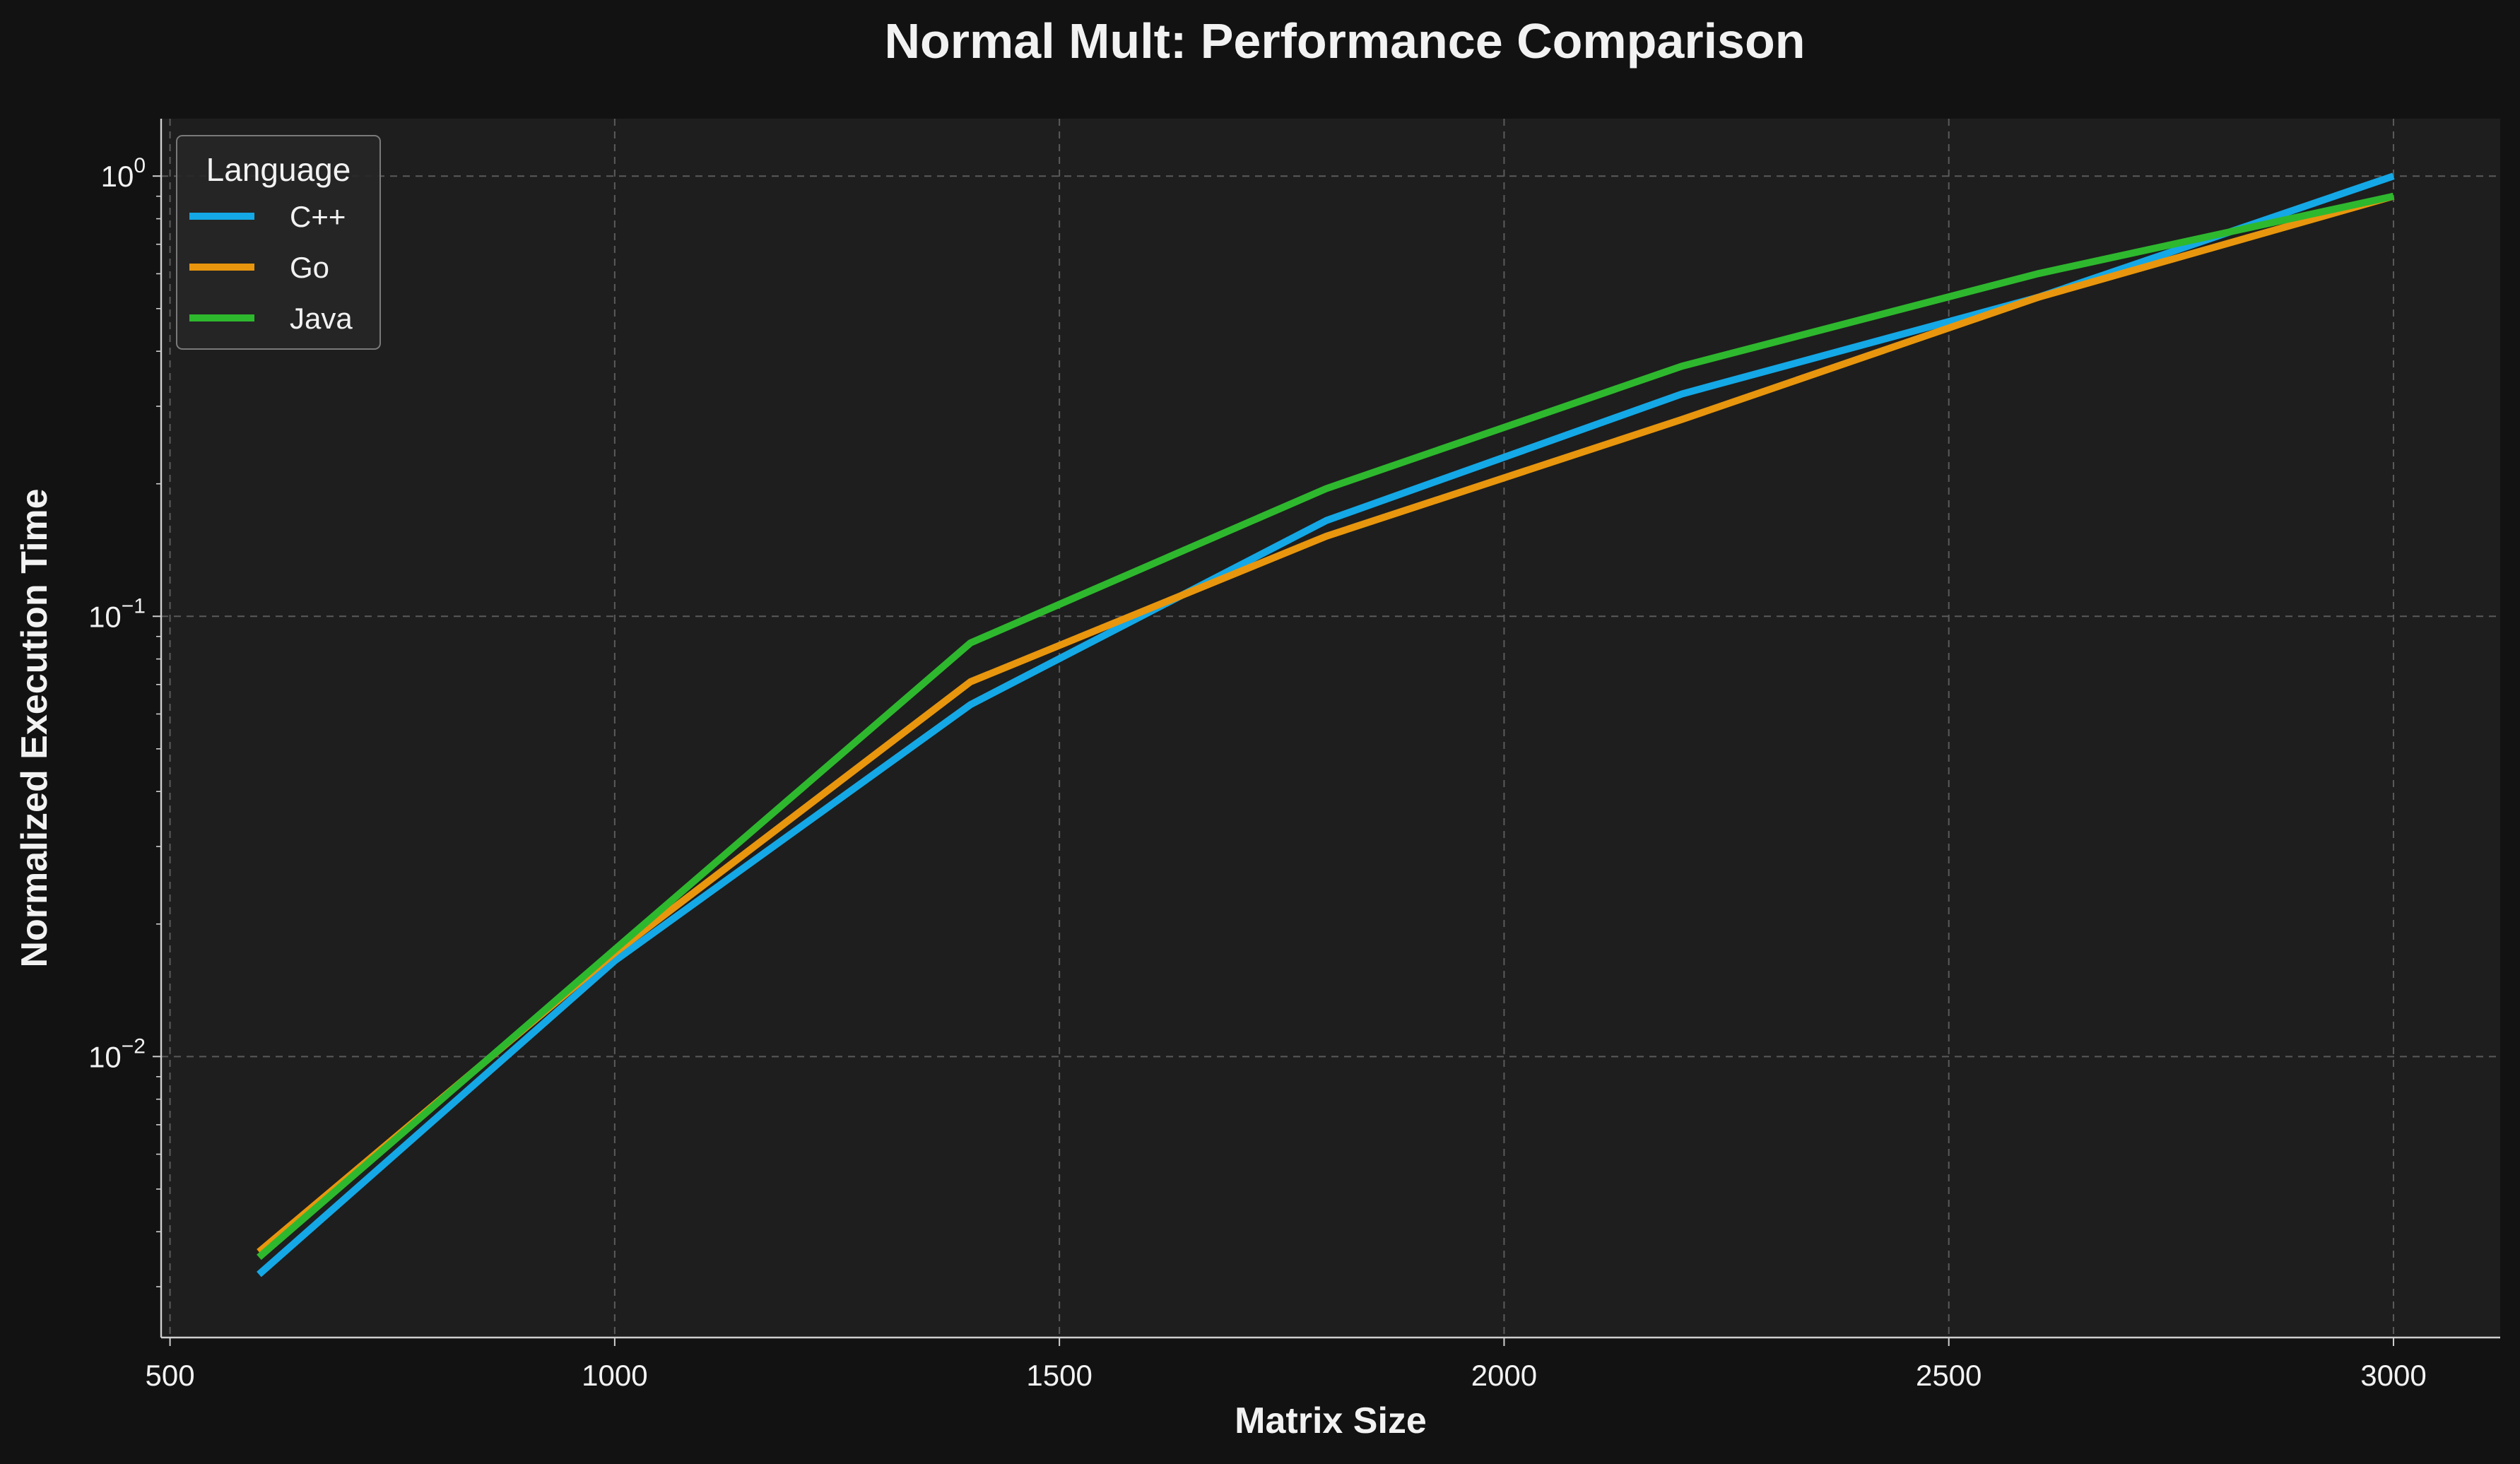 The height and width of the screenshot is (1464, 2520). Describe the element at coordinates (279, 169) in the screenshot. I see `legend-title: Language` at that location.